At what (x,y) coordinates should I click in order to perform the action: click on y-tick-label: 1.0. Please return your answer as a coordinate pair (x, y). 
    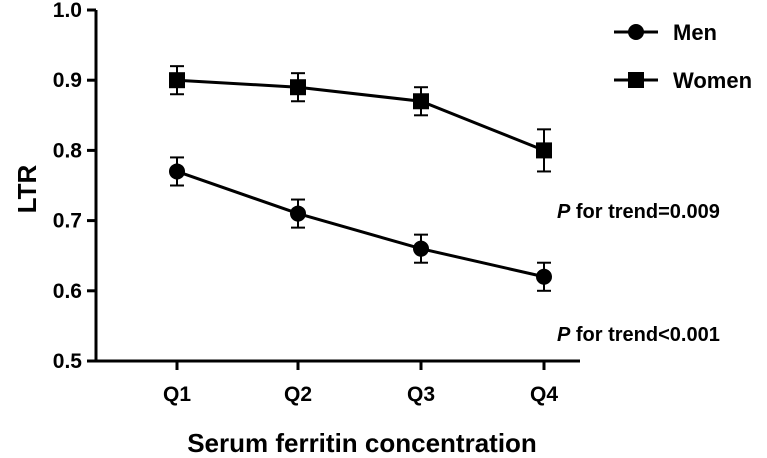
    Looking at the image, I should click on (67, 11).